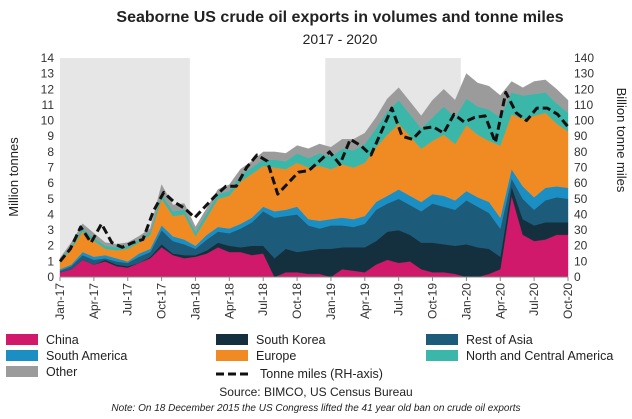 The width and height of the screenshot is (632, 419). Describe the element at coordinates (263, 299) in the screenshot. I see `x-tick-label: Jul-18` at that location.